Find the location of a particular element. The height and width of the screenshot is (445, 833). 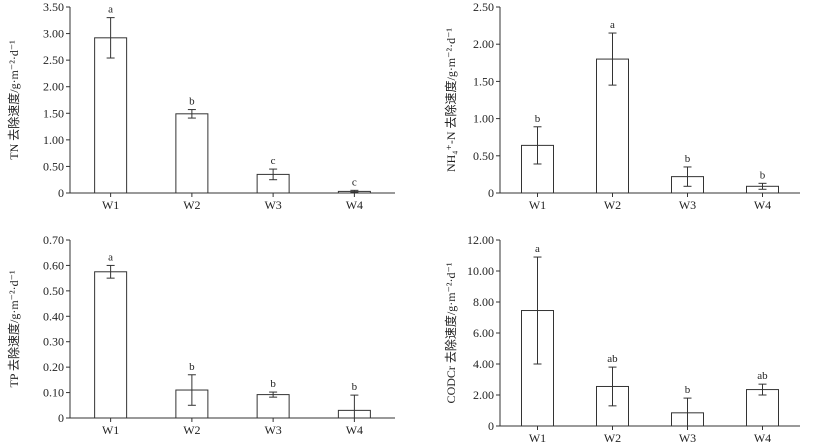

y-tick-label: 6.00 is located at coordinates (483, 333).